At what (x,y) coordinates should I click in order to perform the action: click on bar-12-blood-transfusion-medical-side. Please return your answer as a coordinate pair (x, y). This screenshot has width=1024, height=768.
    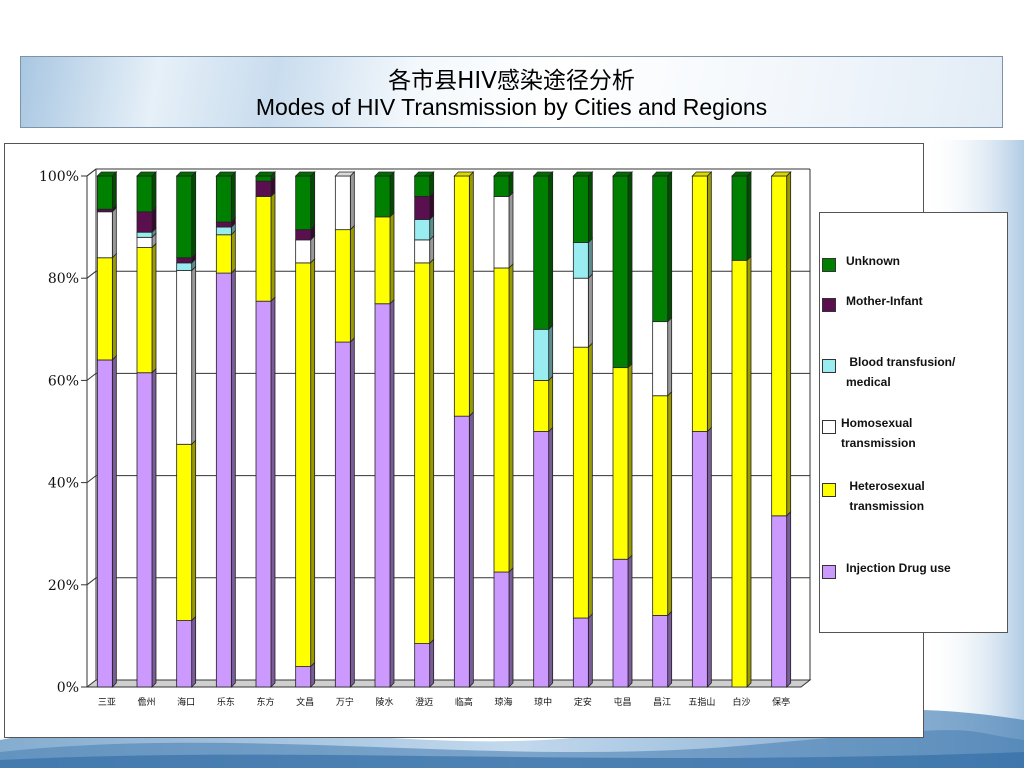
    Looking at the image, I should click on (551, 353).